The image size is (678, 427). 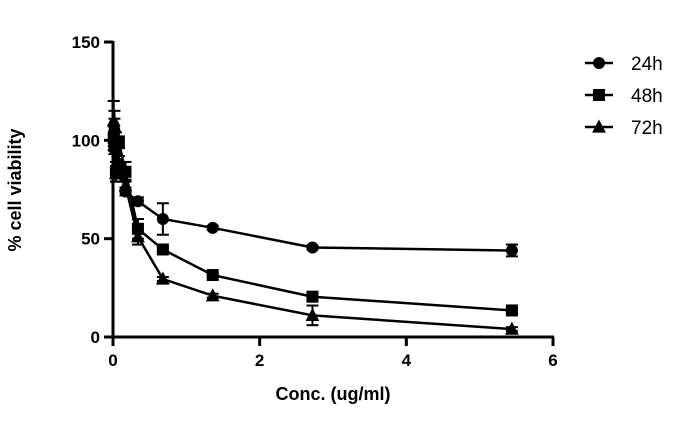 I want to click on legend: 24h 48h 72h, so click(x=624, y=96).